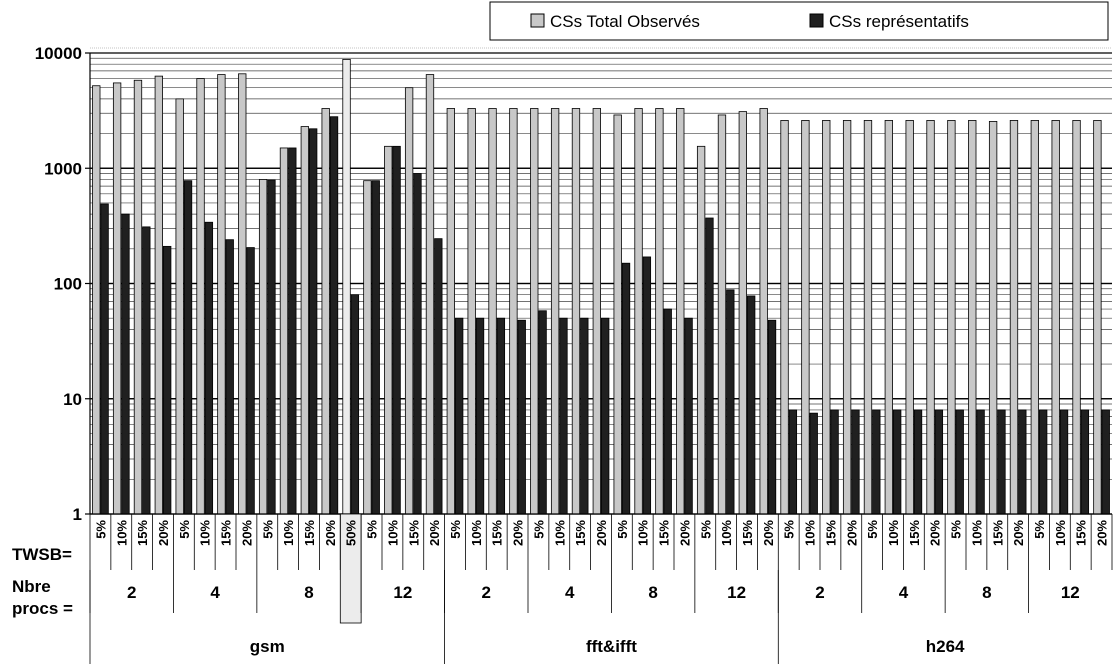  Describe the element at coordinates (625, 21) in the screenshot. I see `legend-label-total: CSs Total Observés` at that location.